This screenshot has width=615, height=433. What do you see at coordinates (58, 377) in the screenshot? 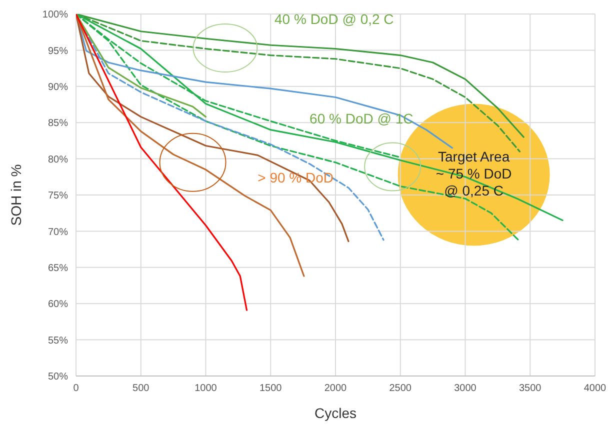
I see `y-tick-label: 50%` at bounding box center [58, 377].